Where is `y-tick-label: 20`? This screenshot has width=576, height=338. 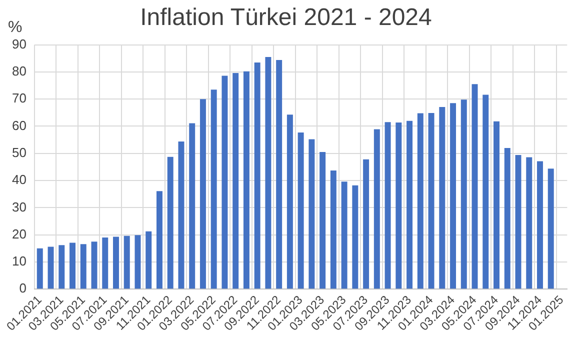
y-tick-label: 20 is located at coordinates (19, 234).